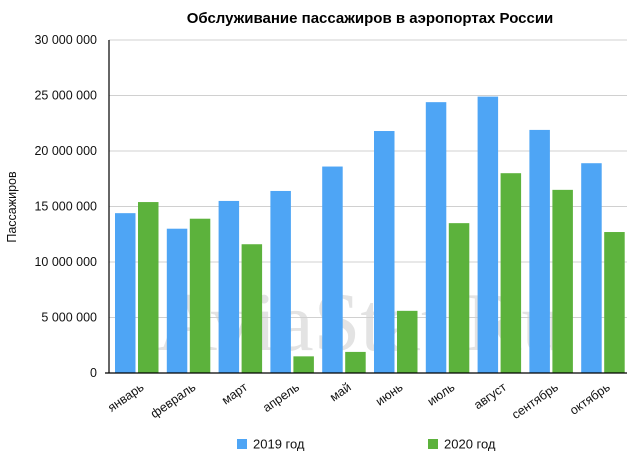  Describe the element at coordinates (389, 394) in the screenshot. I see `x-tick-label: июнь` at that location.